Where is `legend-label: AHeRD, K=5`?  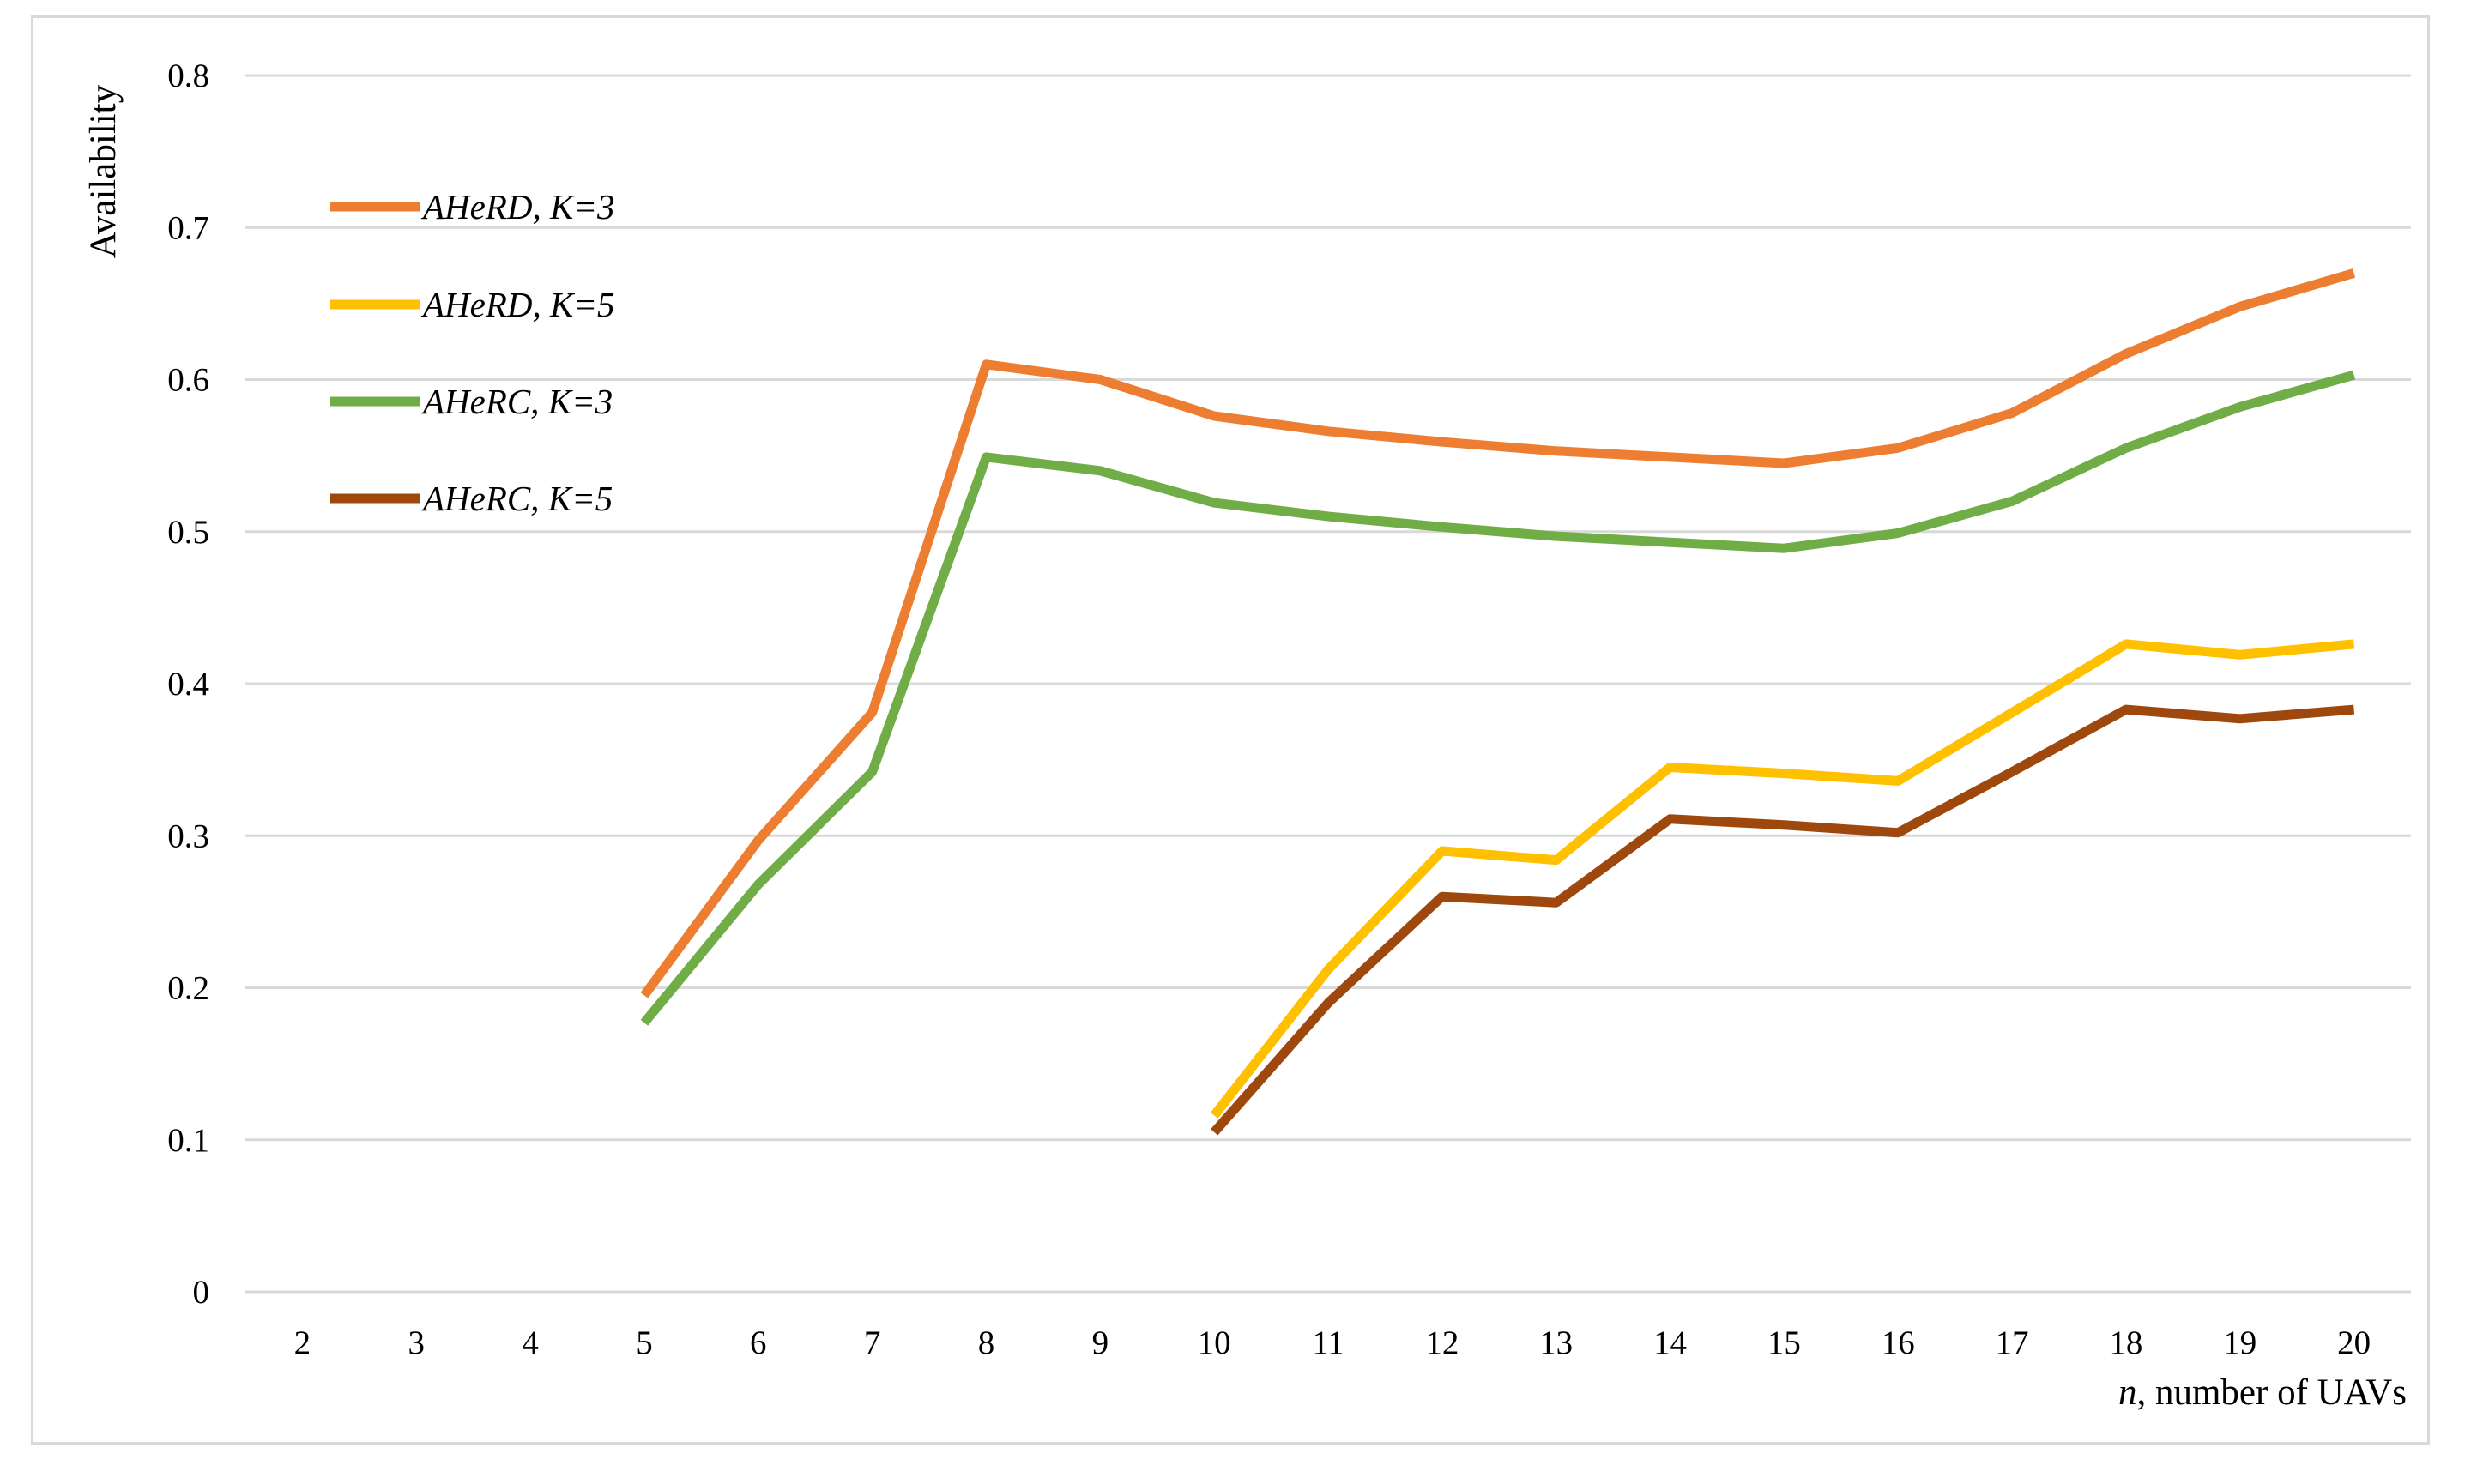 legend-label: AHeRD, K=5 is located at coordinates (517, 304).